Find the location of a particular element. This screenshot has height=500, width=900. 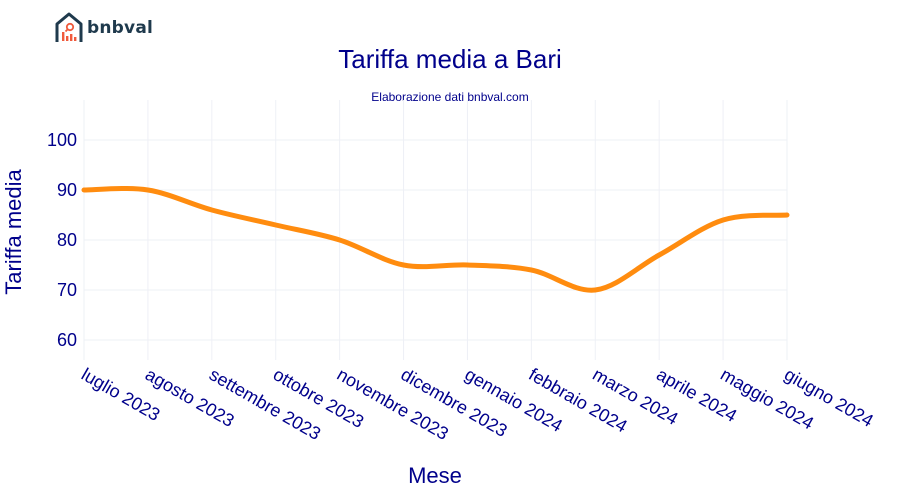

brand-logo: bnbval is located at coordinates (103, 28).